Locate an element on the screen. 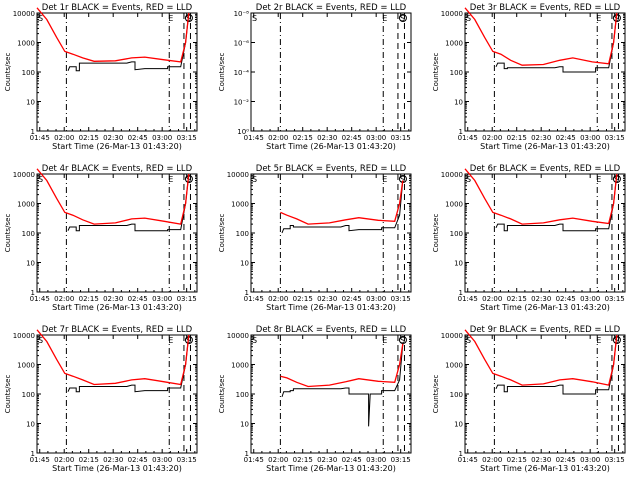 The width and height of the screenshot is (640, 484). marker-circle is located at coordinates (402, 340).